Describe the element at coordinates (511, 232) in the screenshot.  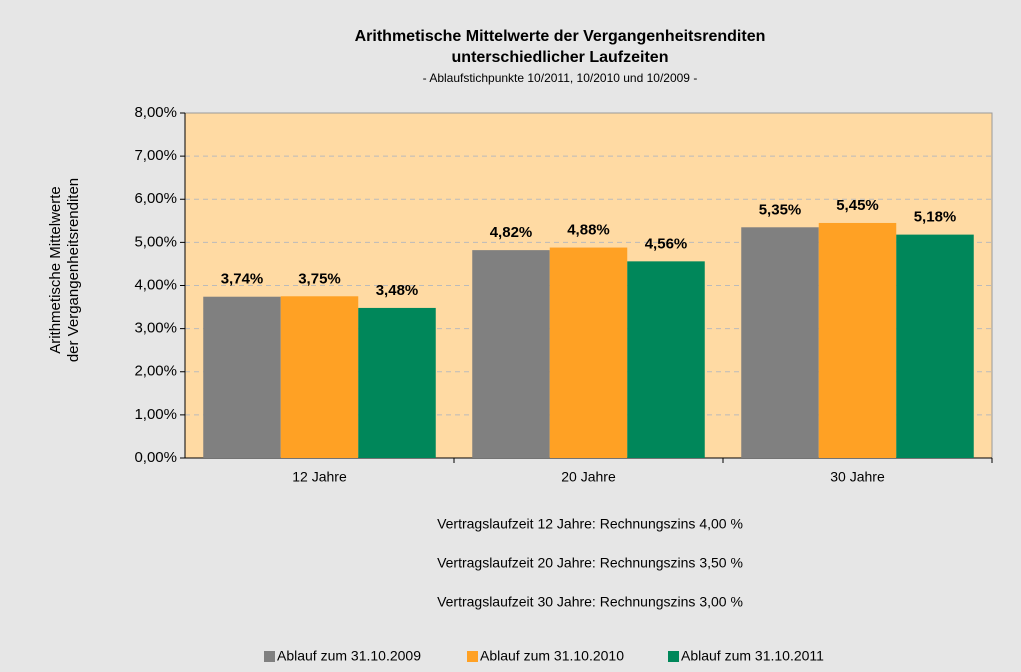
I see `data-label: 4,82%` at that location.